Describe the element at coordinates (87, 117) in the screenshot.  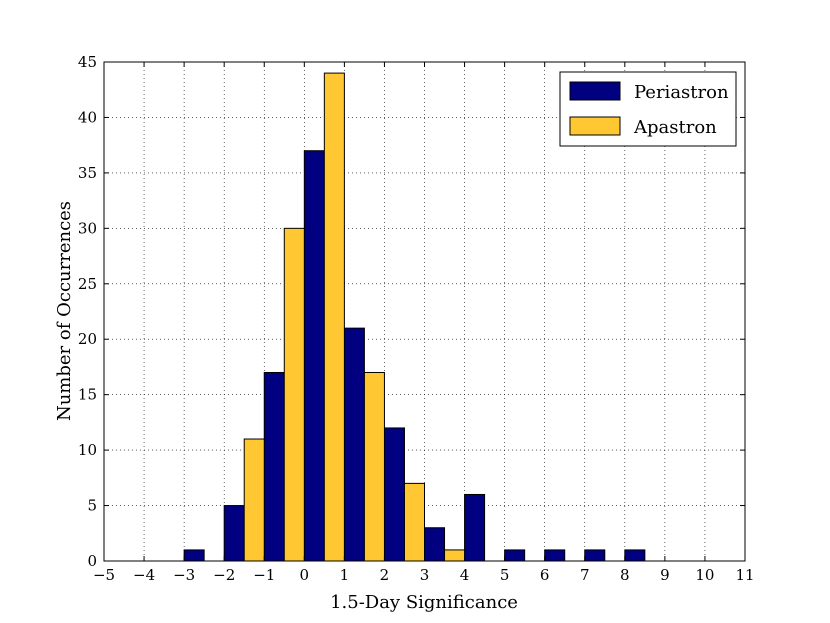
I see `y-tick-label: 40` at that location.